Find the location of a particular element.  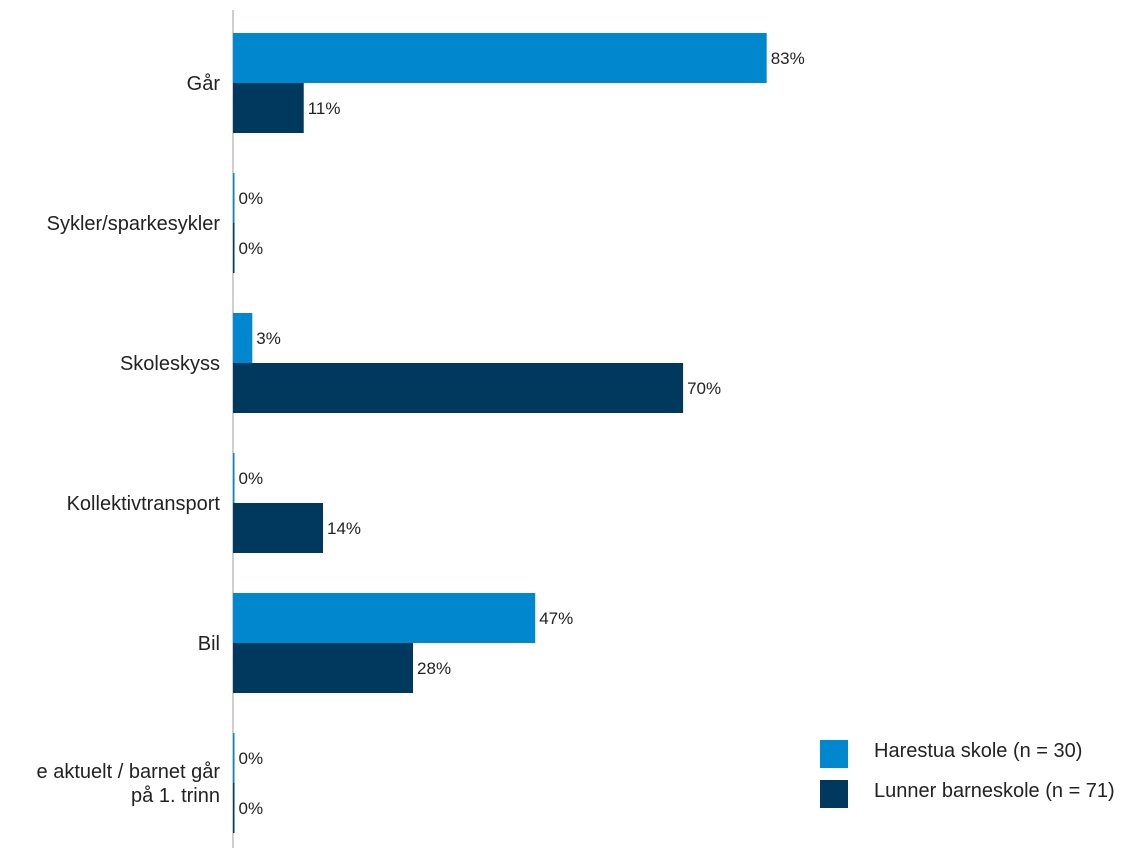

category-label: Går is located at coordinates (204, 84).